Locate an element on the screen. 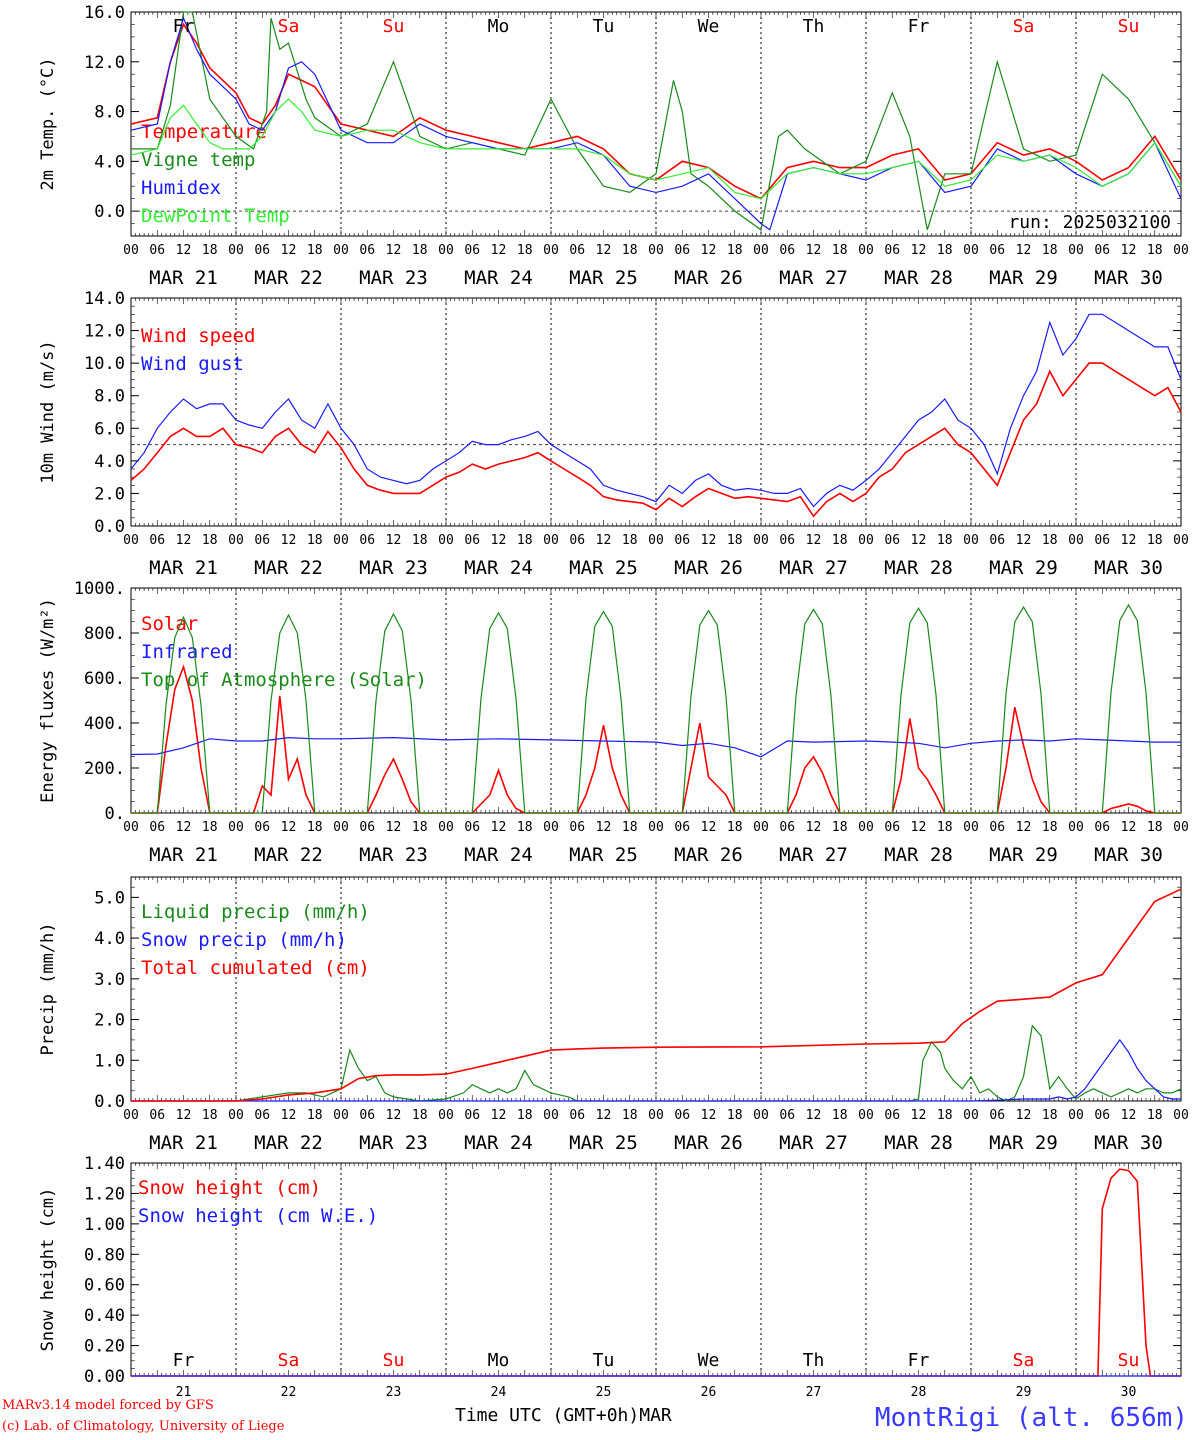 This screenshot has width=1194, height=1440. day-number-label: 25 is located at coordinates (604, 1392).